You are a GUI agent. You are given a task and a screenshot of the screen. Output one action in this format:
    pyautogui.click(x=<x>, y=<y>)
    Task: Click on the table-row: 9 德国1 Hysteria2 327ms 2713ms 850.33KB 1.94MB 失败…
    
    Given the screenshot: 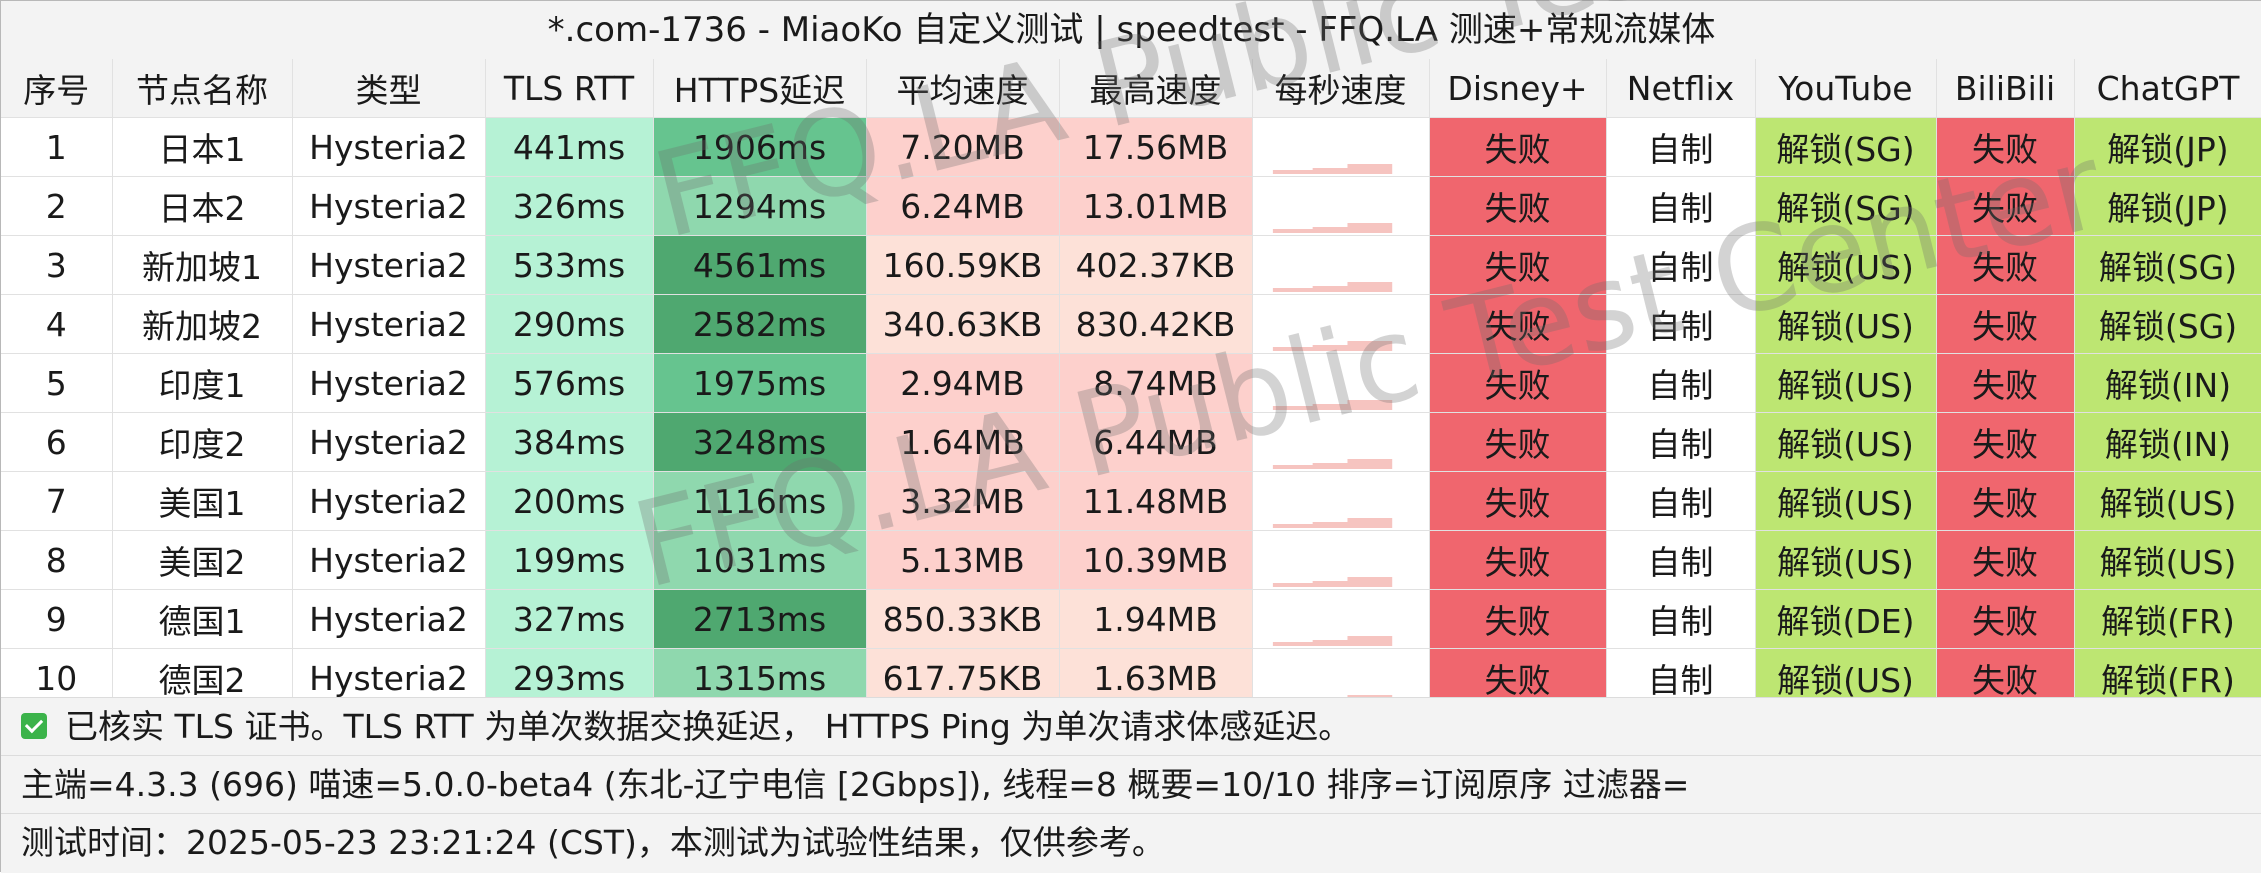 What is the action you would take?
    pyautogui.click(x=1131, y=619)
    